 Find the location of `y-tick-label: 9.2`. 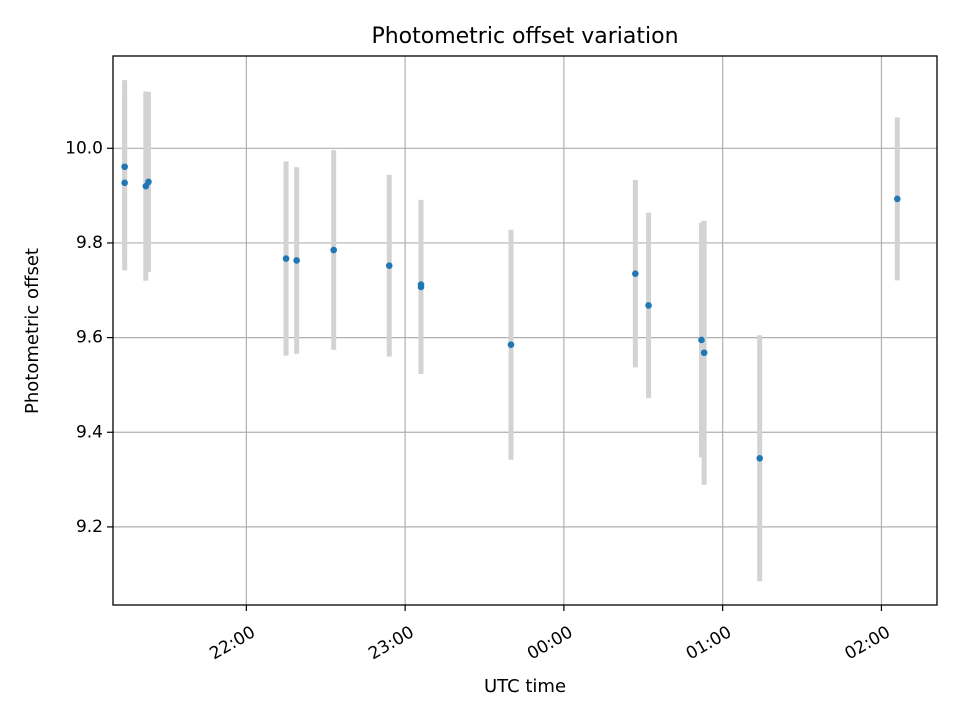

y-tick-label: 9.2 is located at coordinates (89, 527).